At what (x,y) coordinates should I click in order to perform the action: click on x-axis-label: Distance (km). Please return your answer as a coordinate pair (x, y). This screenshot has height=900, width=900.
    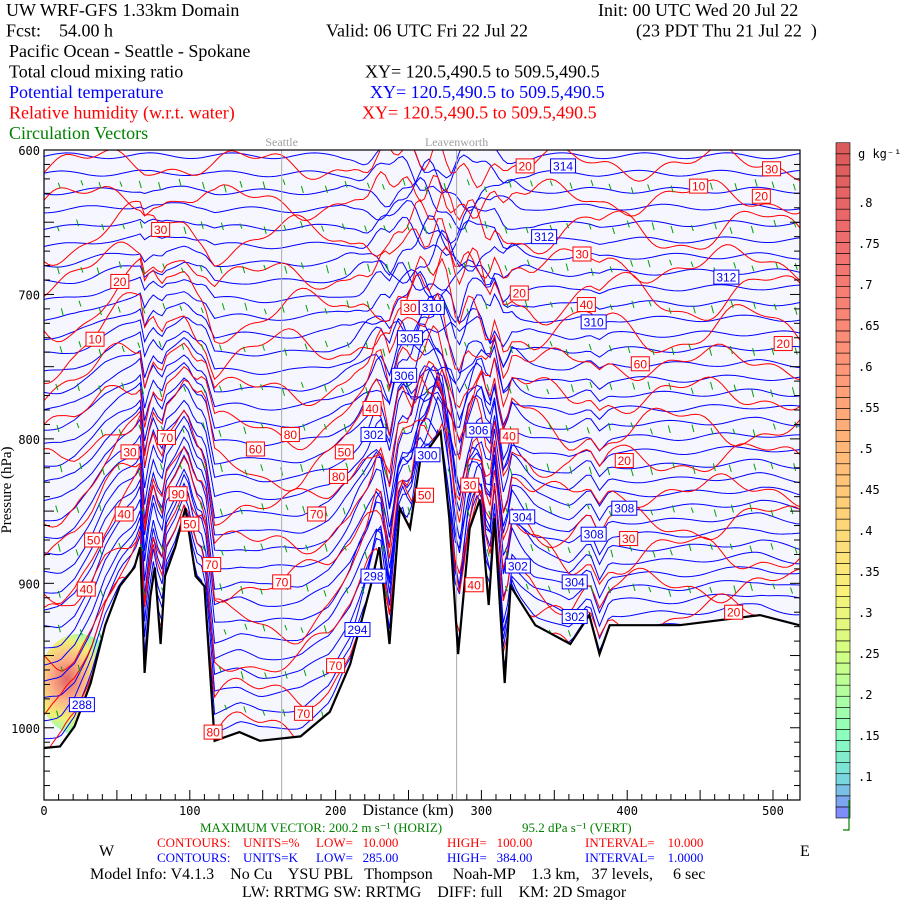
    Looking at the image, I should click on (407, 810).